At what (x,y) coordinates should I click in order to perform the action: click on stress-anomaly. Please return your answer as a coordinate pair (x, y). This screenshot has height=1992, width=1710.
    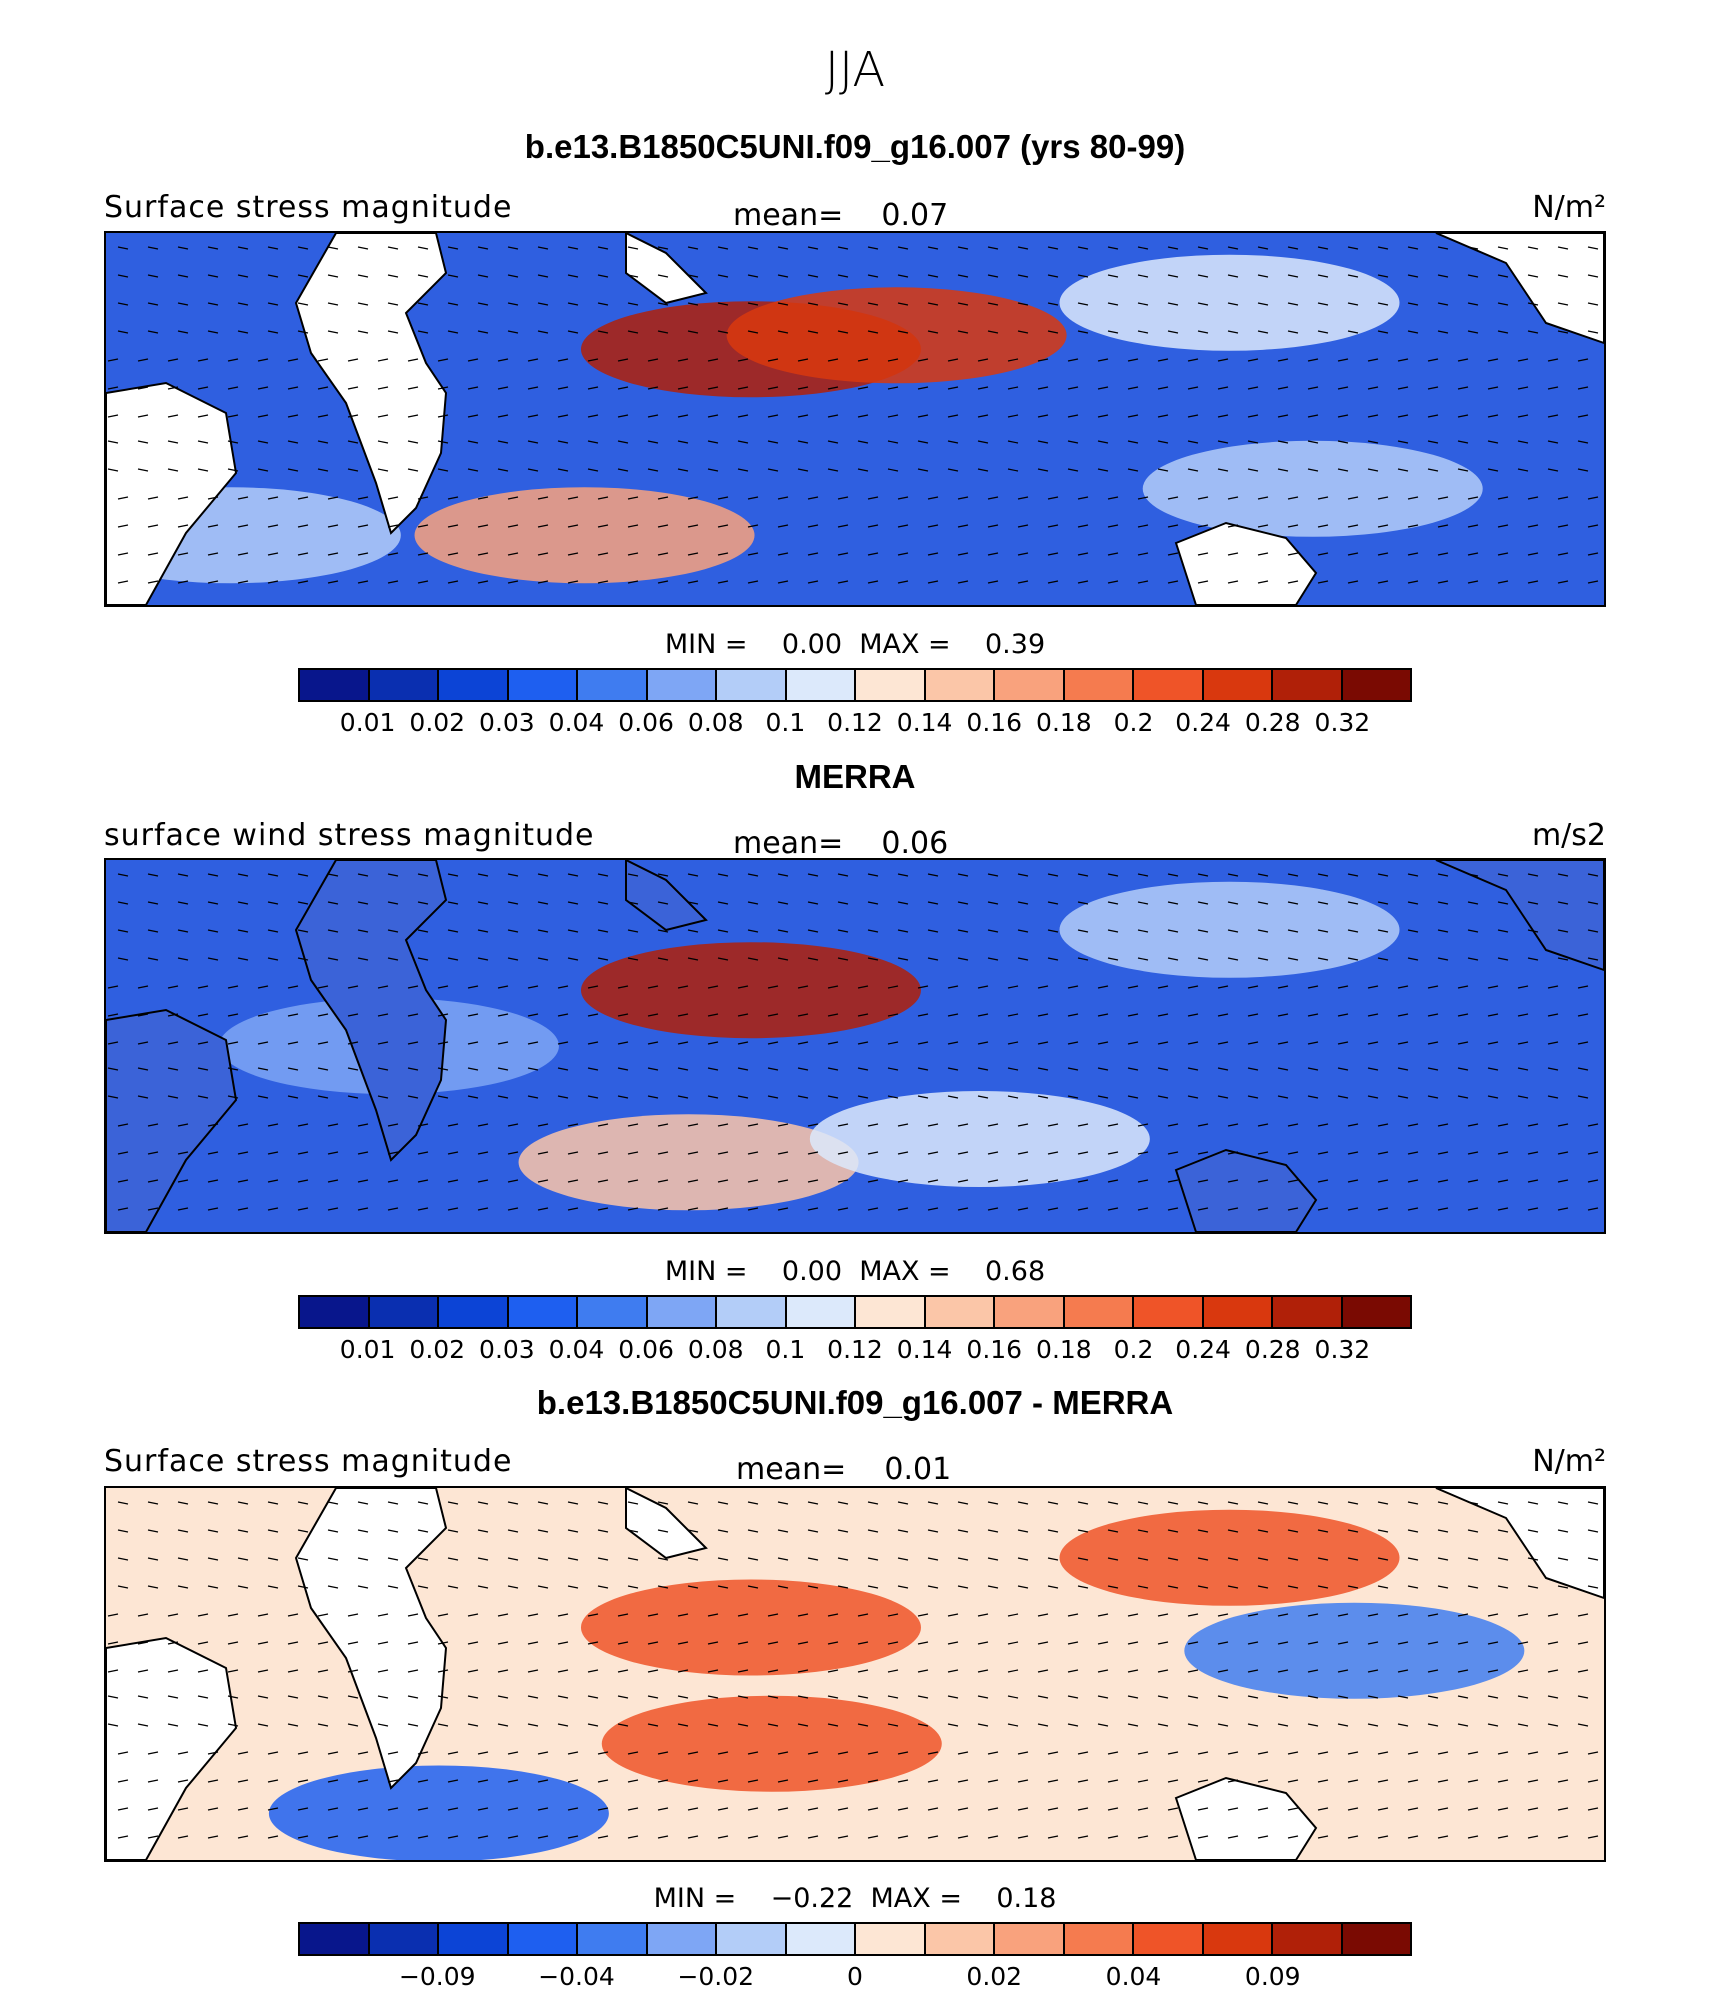
    Looking at the image, I should click on (771, 1743).